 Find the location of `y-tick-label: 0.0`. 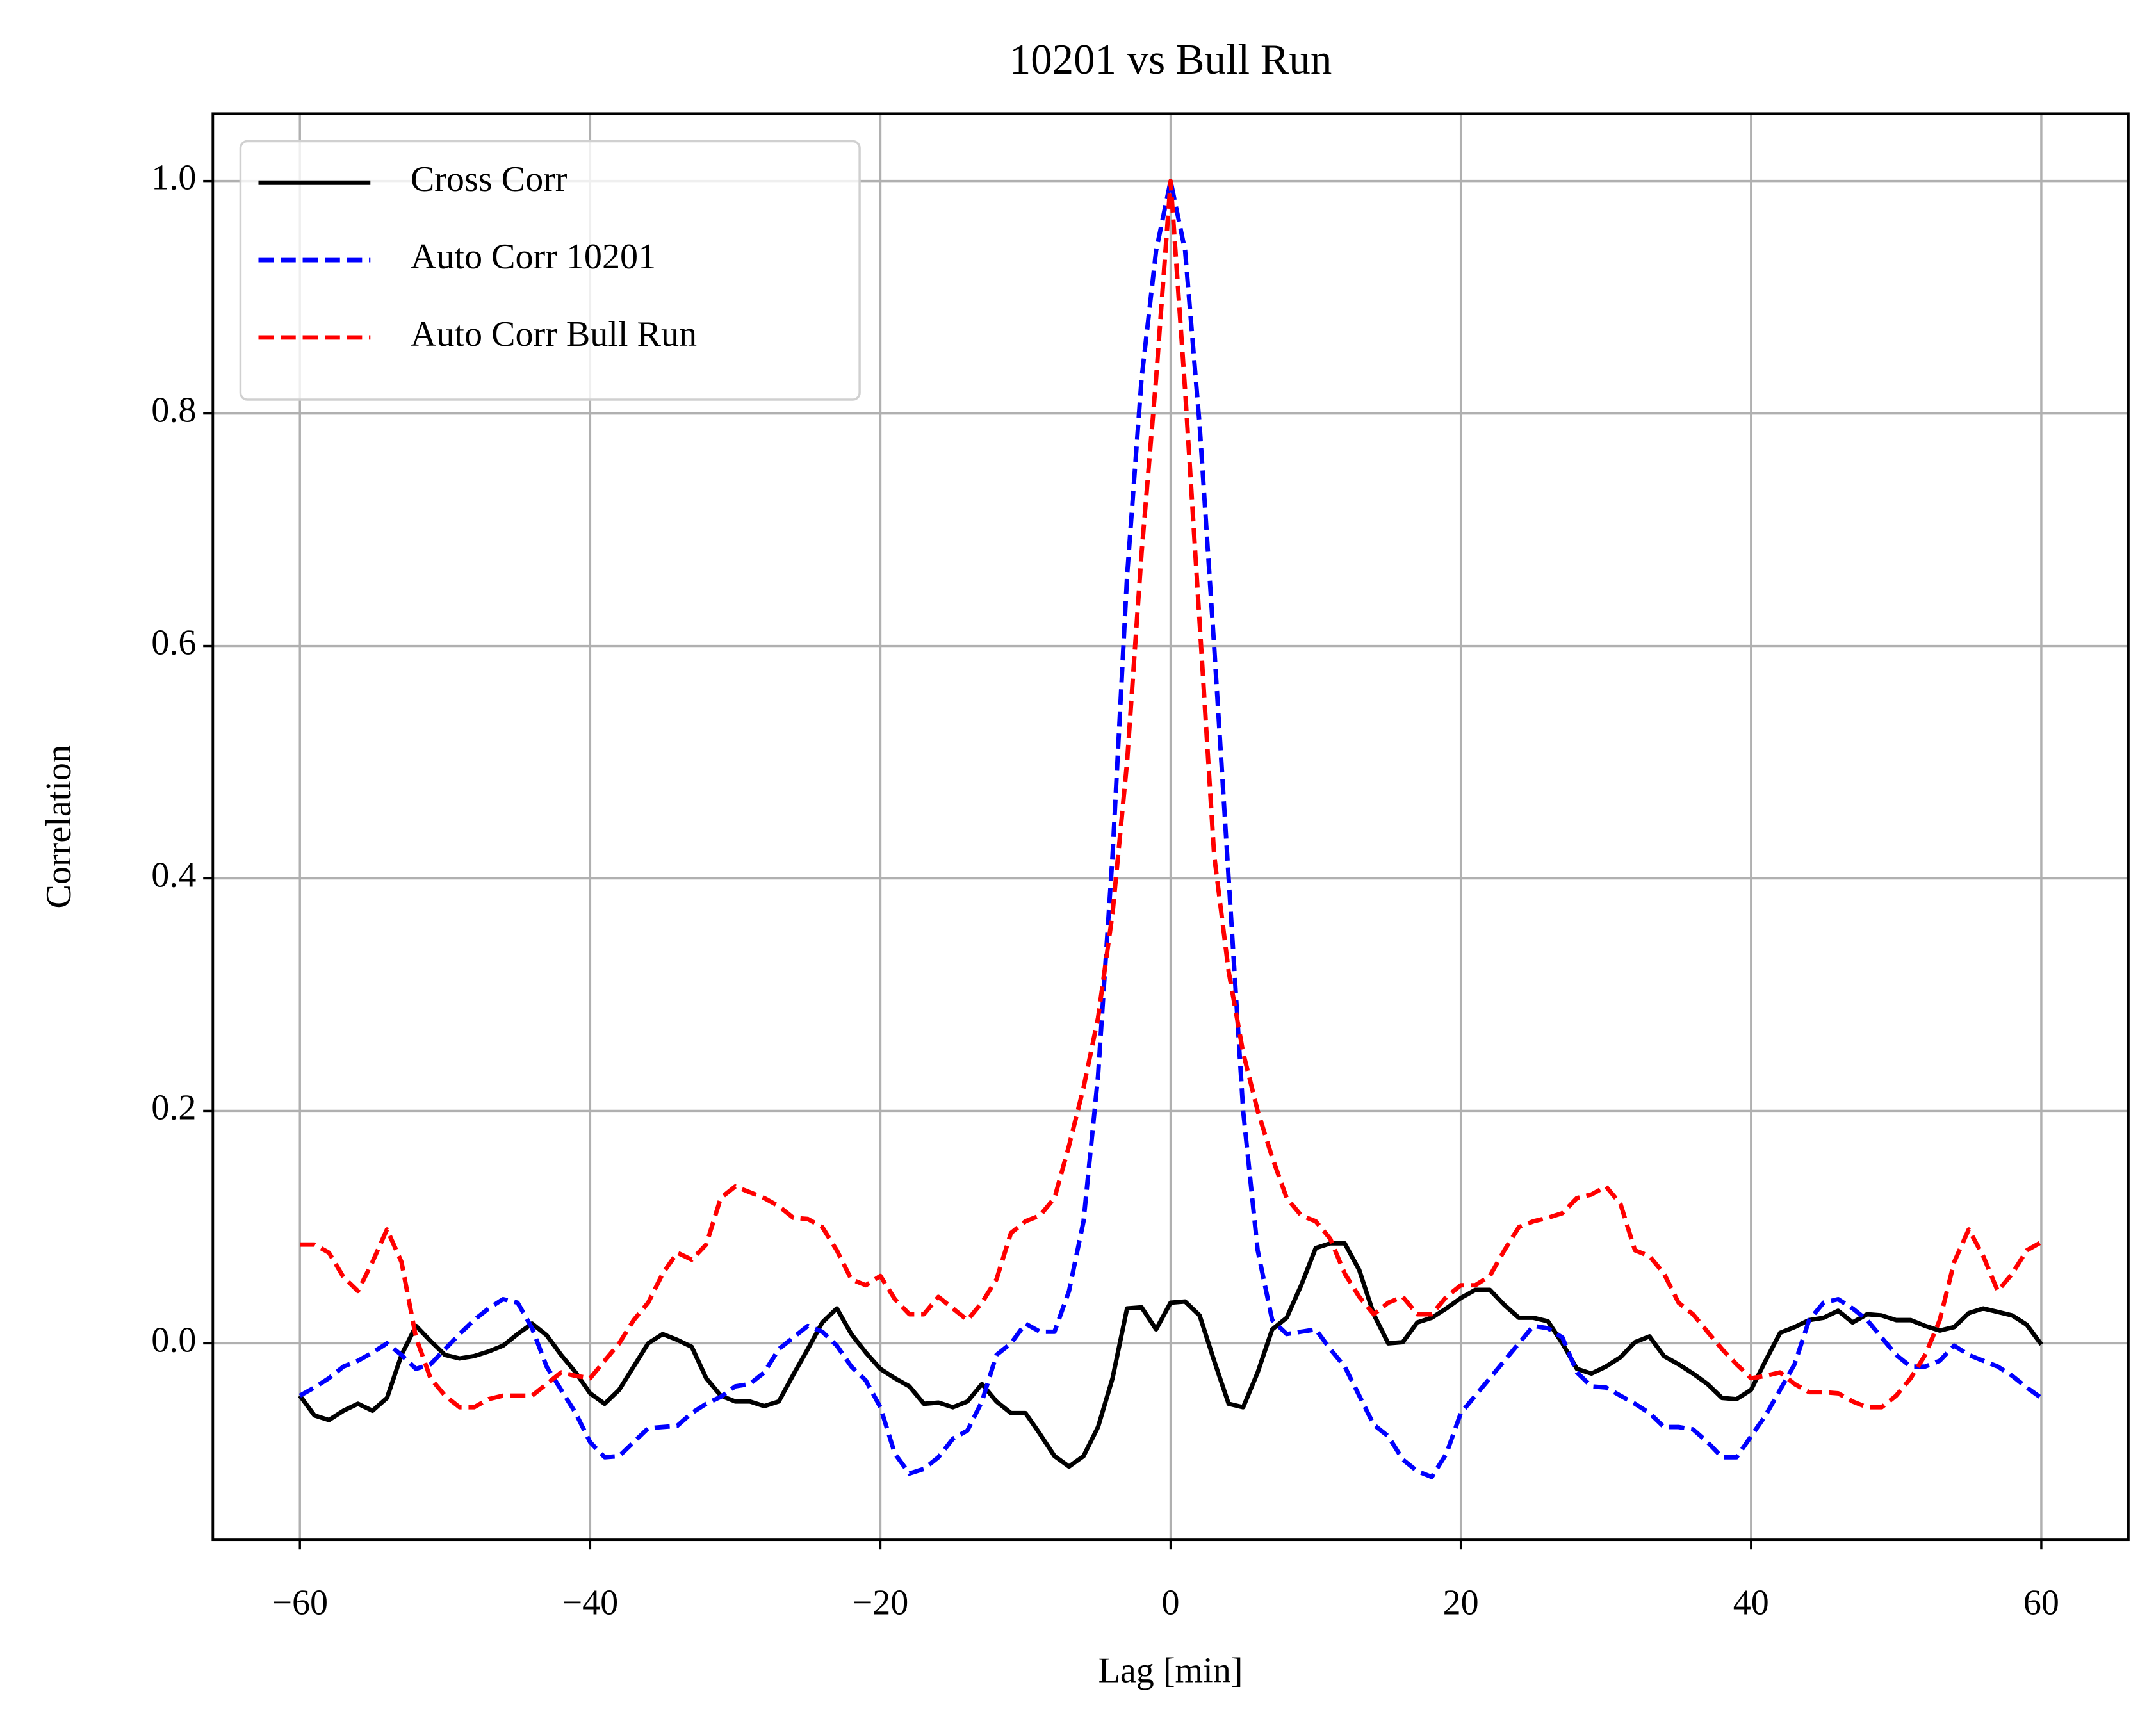

y-tick-label: 0.0 is located at coordinates (173, 1340).